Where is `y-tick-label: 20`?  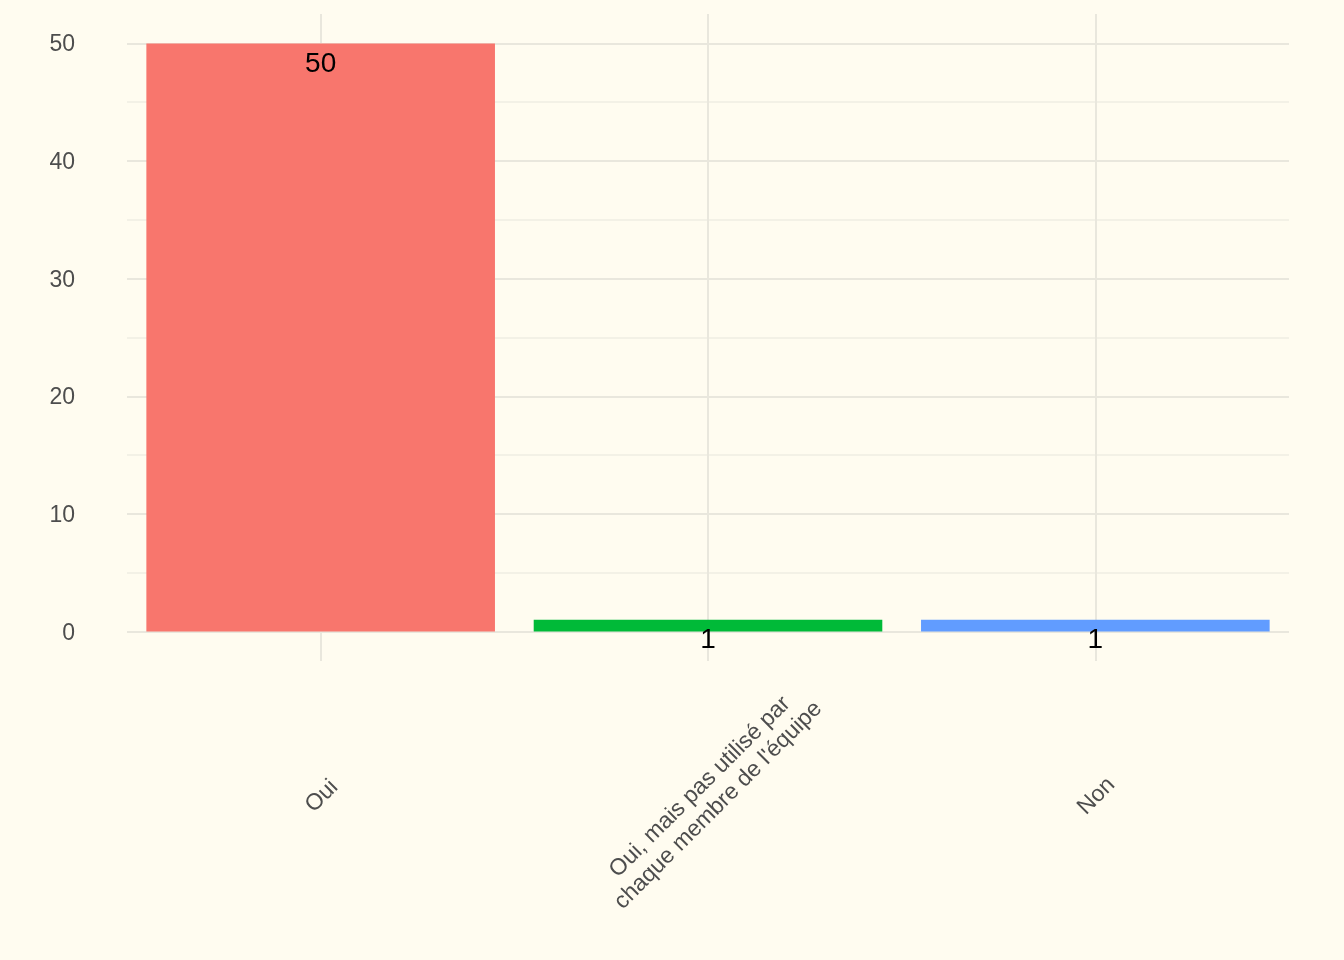
y-tick-label: 20 is located at coordinates (62, 396).